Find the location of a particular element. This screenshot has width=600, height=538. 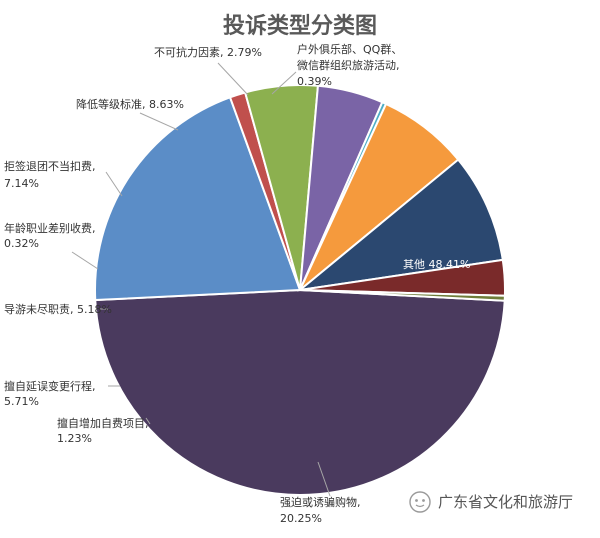

slice-label: 降低等级标准, 8.63% is located at coordinates (130, 104).